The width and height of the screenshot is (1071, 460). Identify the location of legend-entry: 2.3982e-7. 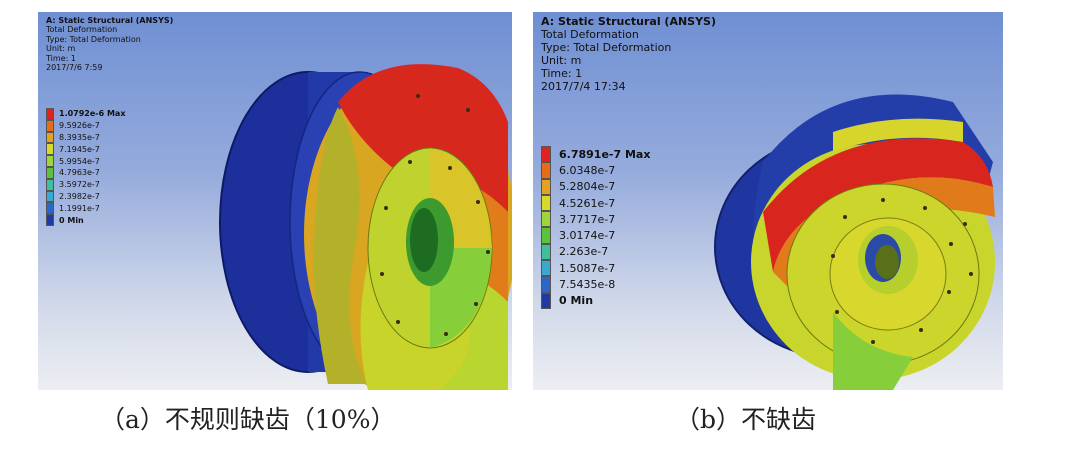
(86, 196).